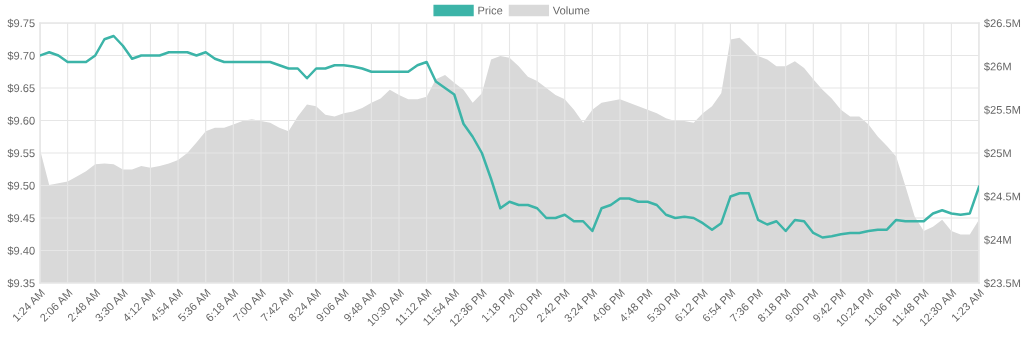 The width and height of the screenshot is (1024, 338). What do you see at coordinates (997, 153) in the screenshot?
I see `y2-tick-label: $25M` at bounding box center [997, 153].